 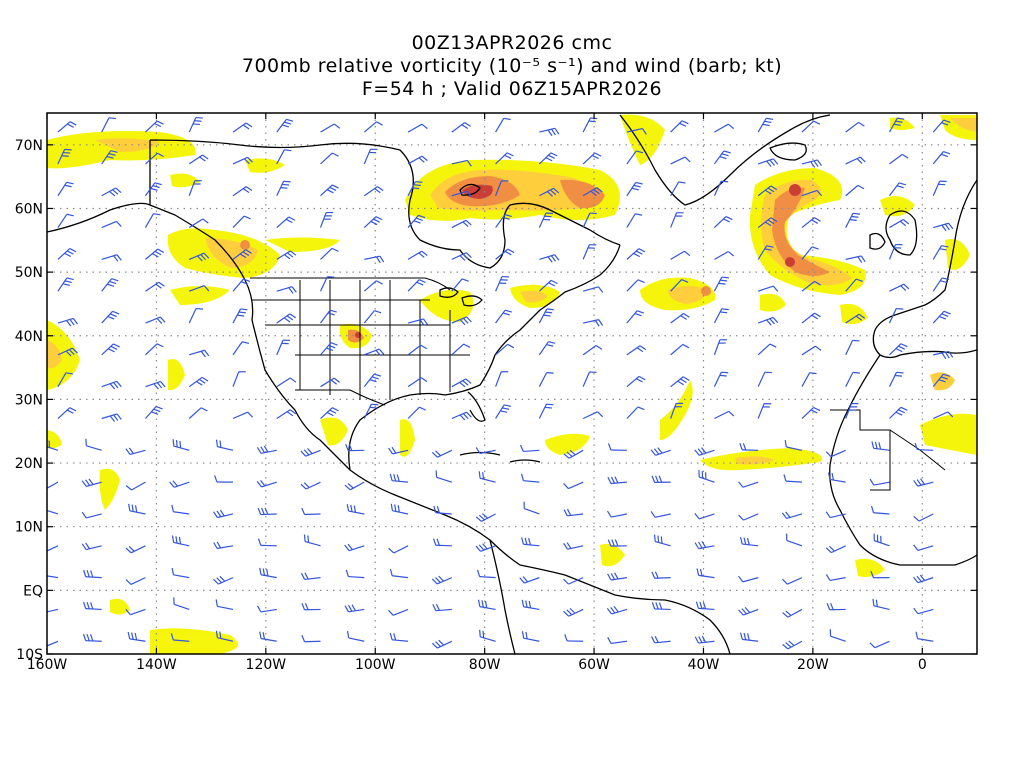 I want to click on lat-label: EQ, so click(x=33, y=591).